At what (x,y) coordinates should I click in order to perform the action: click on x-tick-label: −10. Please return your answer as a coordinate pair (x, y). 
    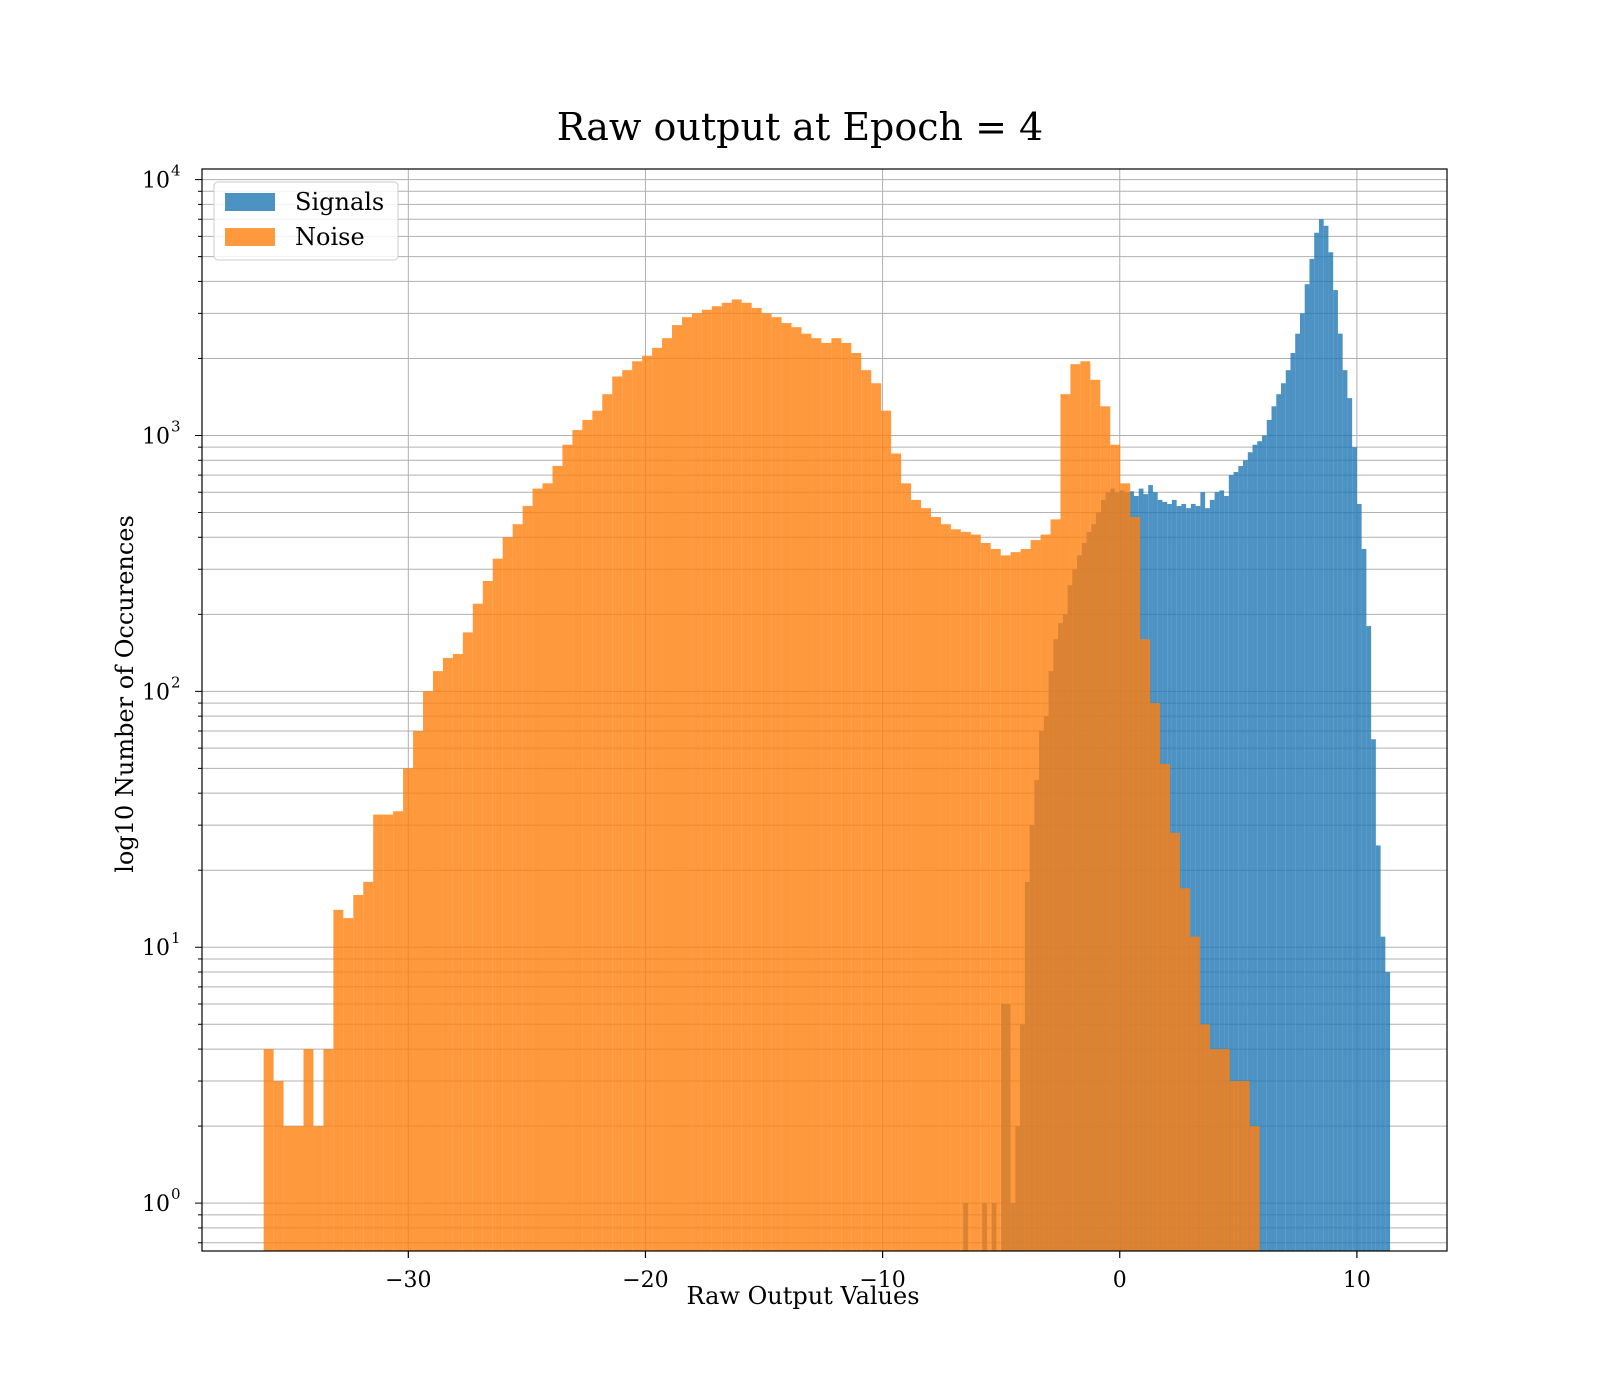
    Looking at the image, I should click on (882, 1280).